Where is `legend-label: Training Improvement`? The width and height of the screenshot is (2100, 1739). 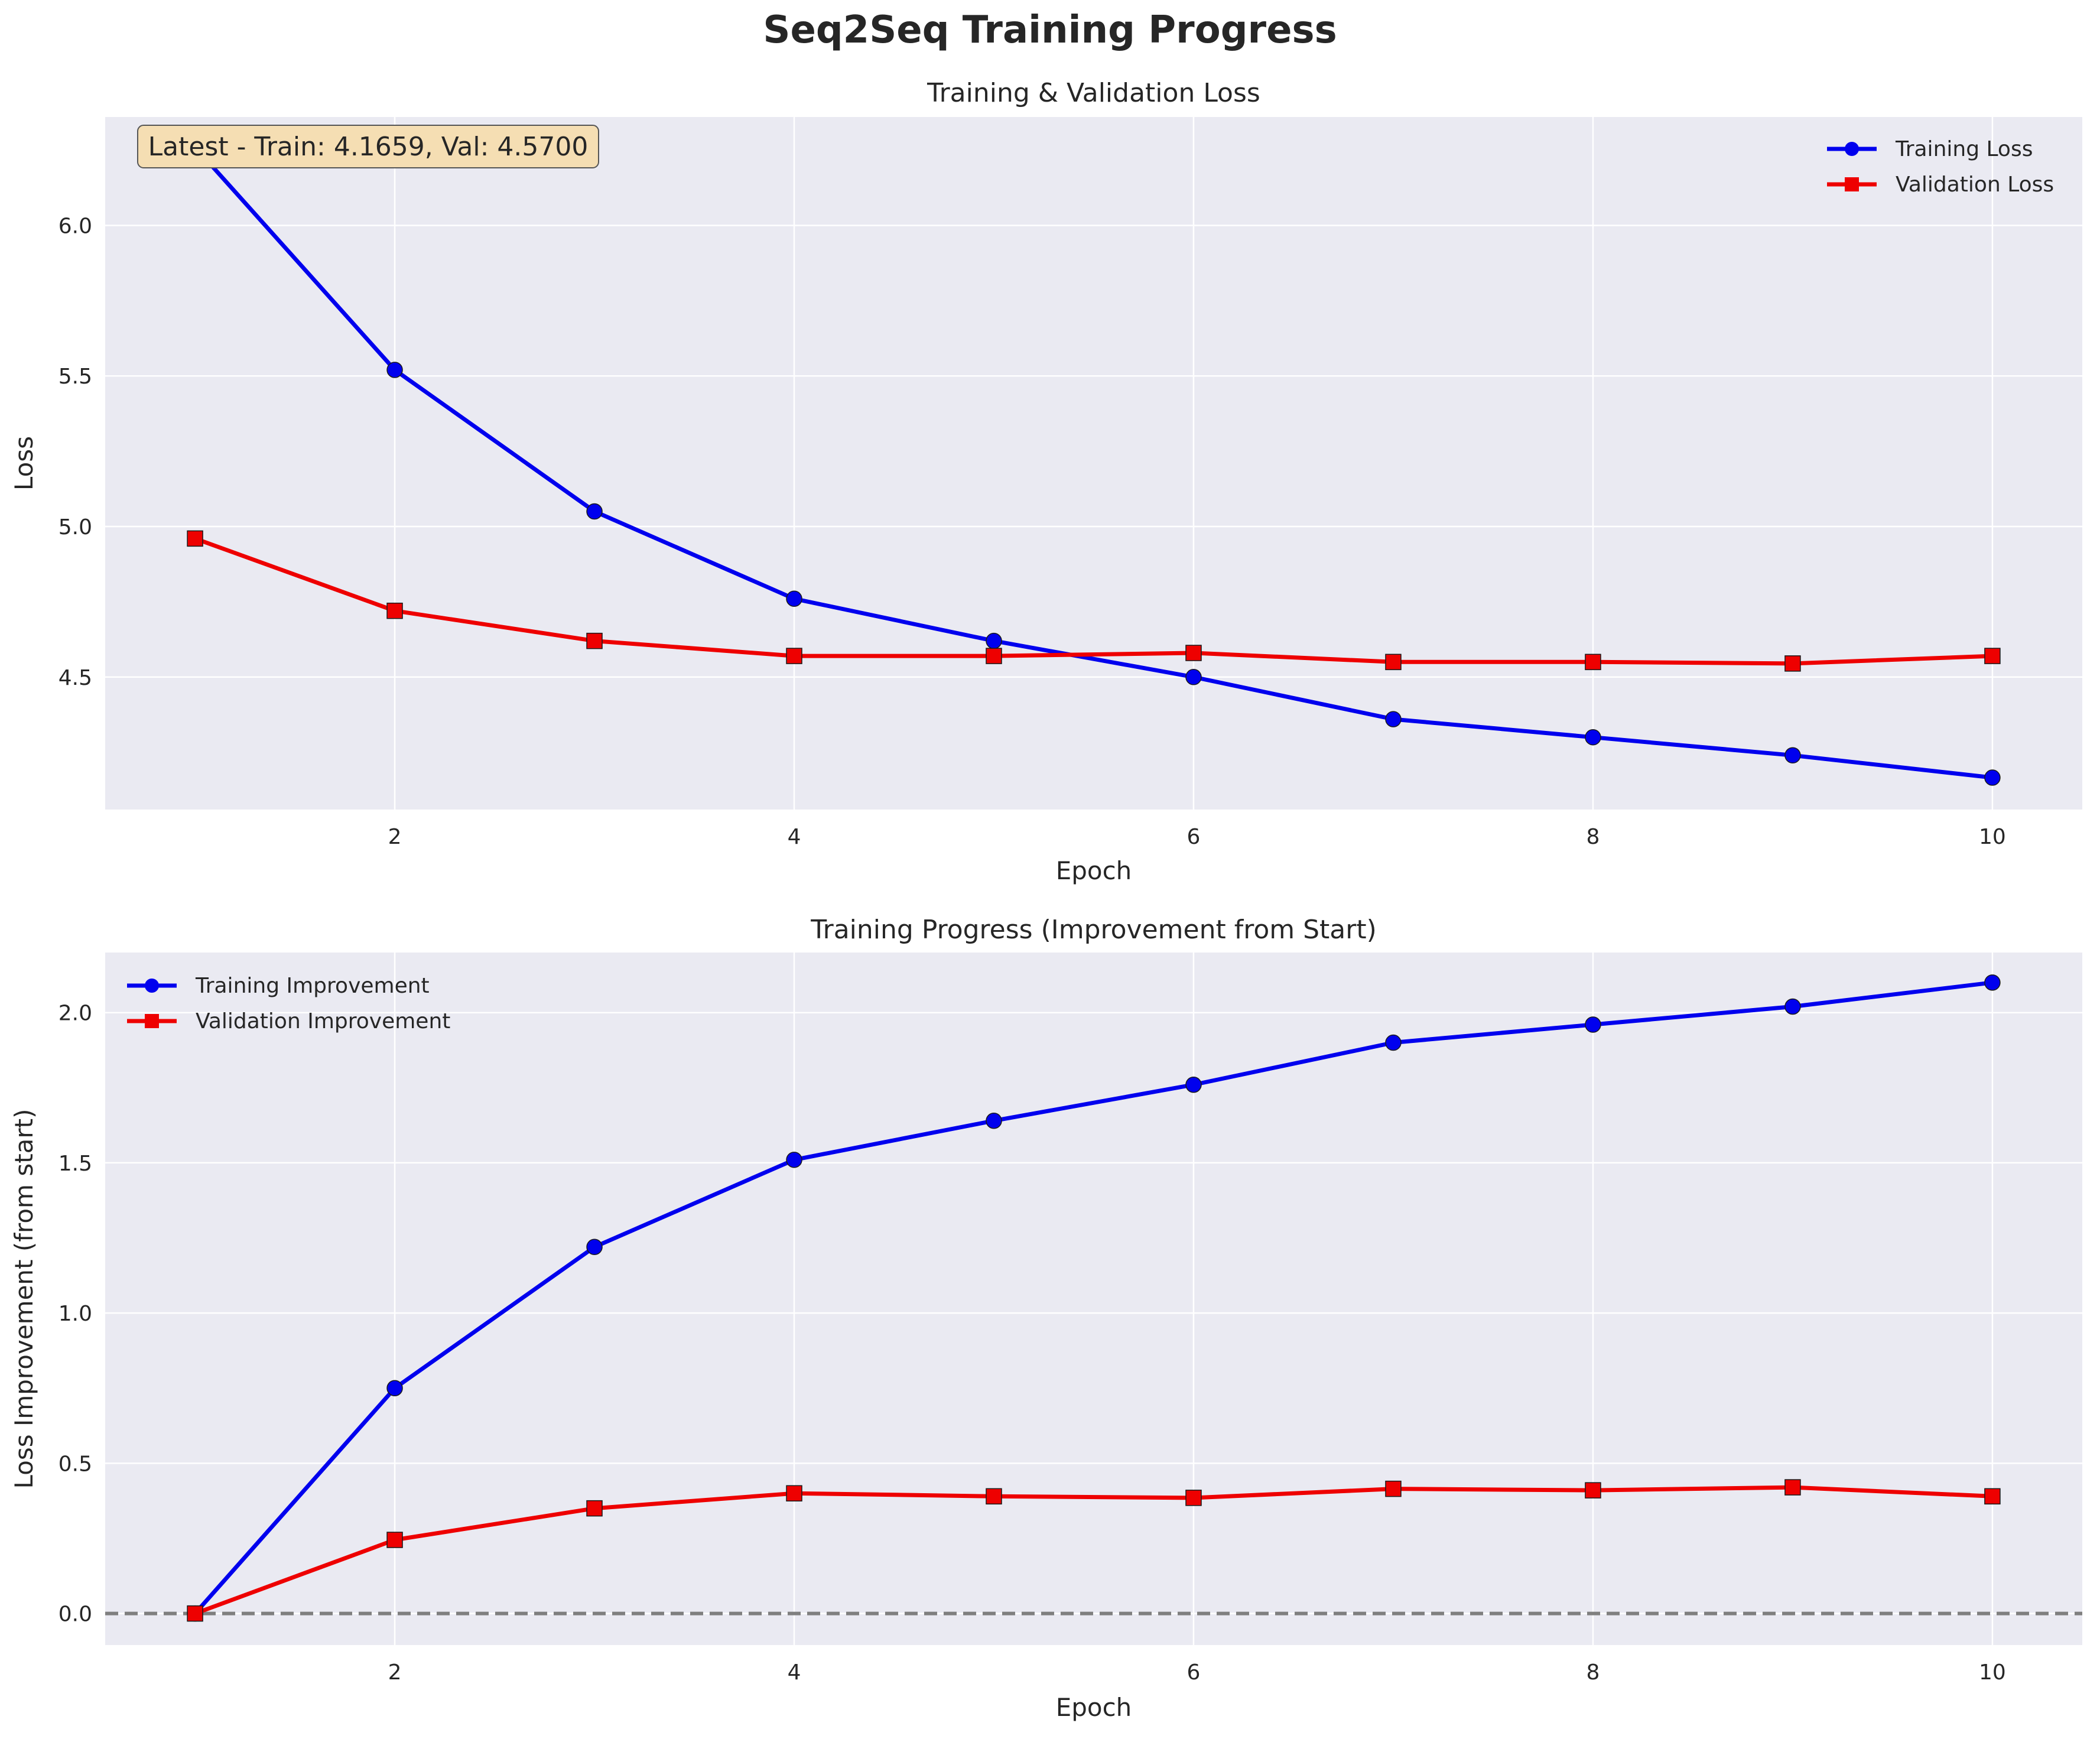 legend-label: Training Improvement is located at coordinates (312, 986).